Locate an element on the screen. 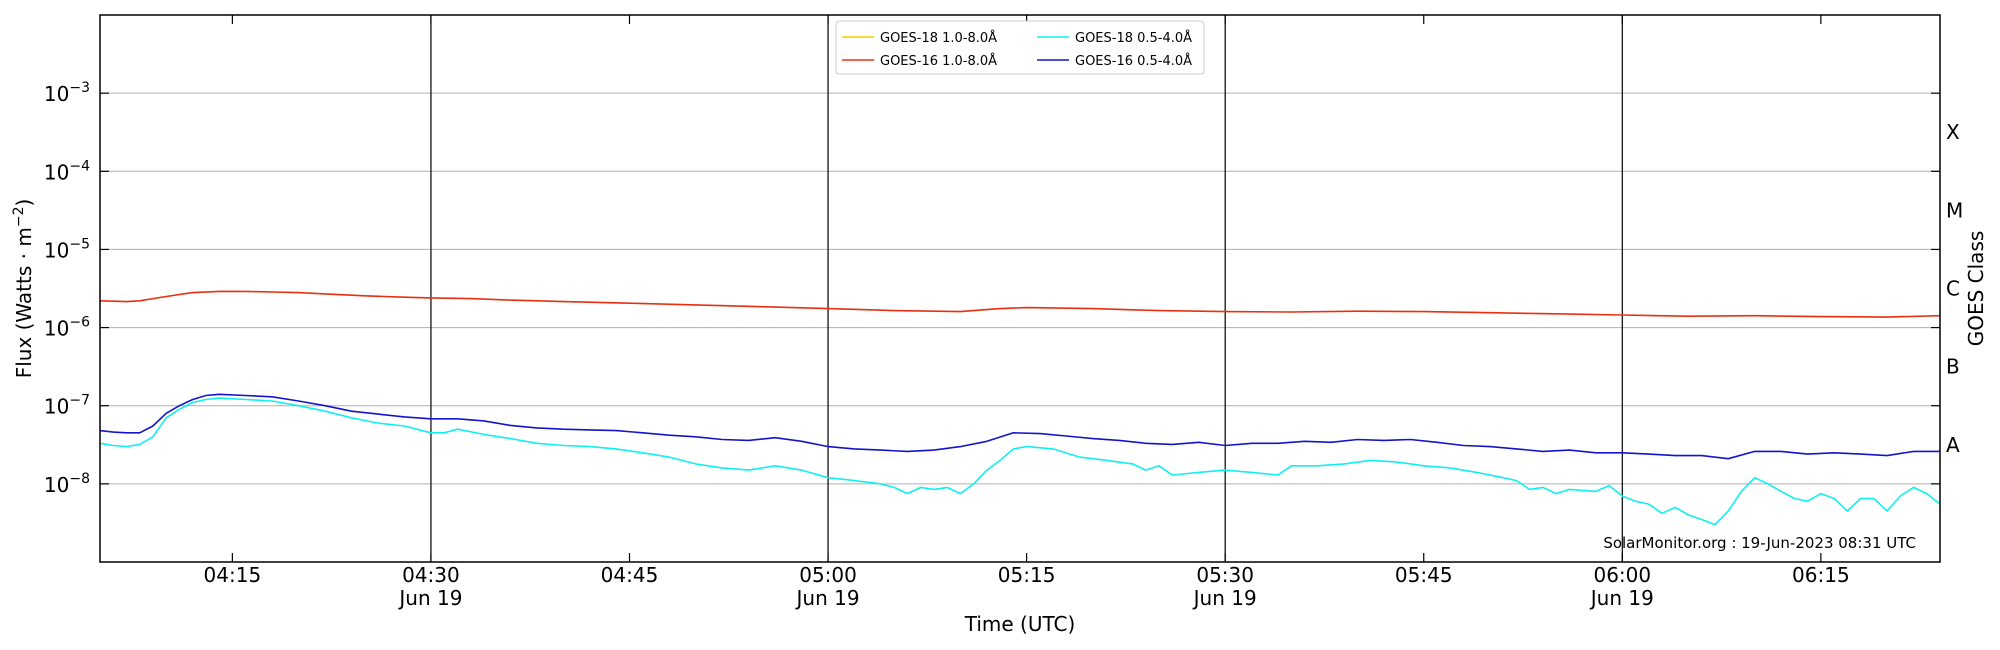  x-tick-label: 04:30 is located at coordinates (431, 575).